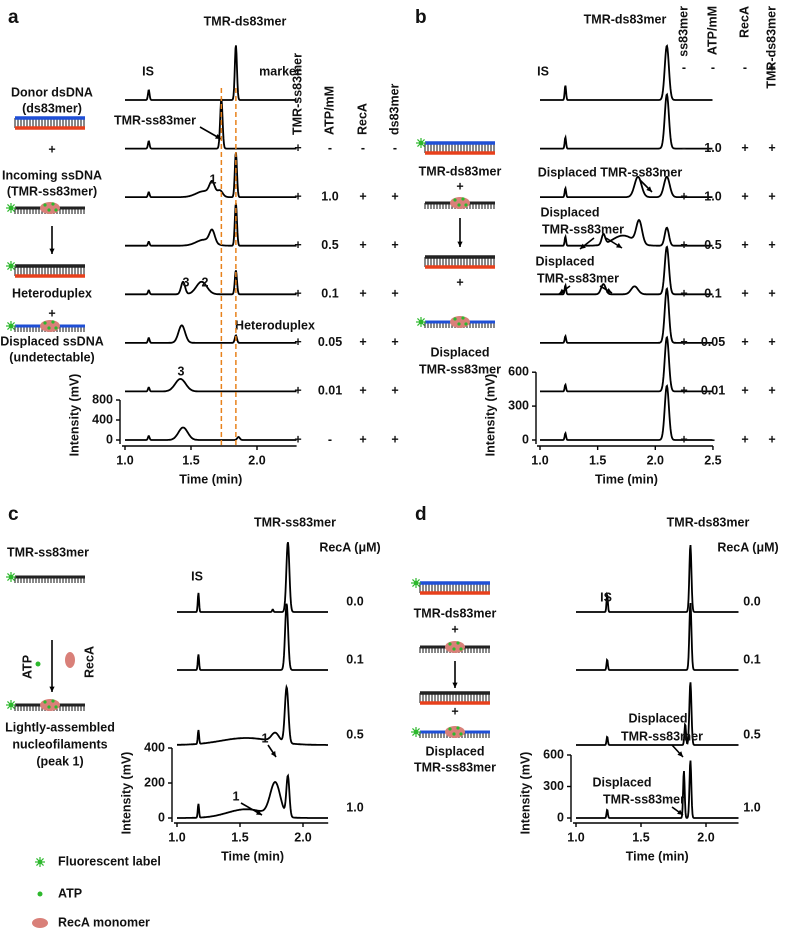 The image size is (787, 930). Describe the element at coordinates (518, 371) in the screenshot. I see `y-tick-label: 600` at that location.